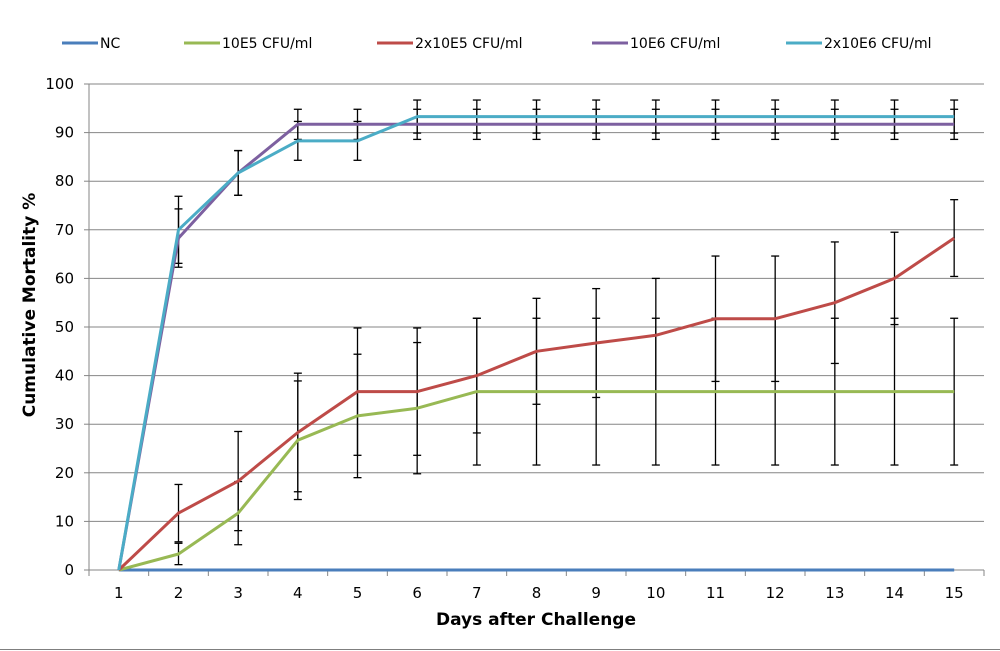 The image size is (1000, 651). What do you see at coordinates (775, 593) in the screenshot?
I see `x-tick-label: 12` at bounding box center [775, 593].